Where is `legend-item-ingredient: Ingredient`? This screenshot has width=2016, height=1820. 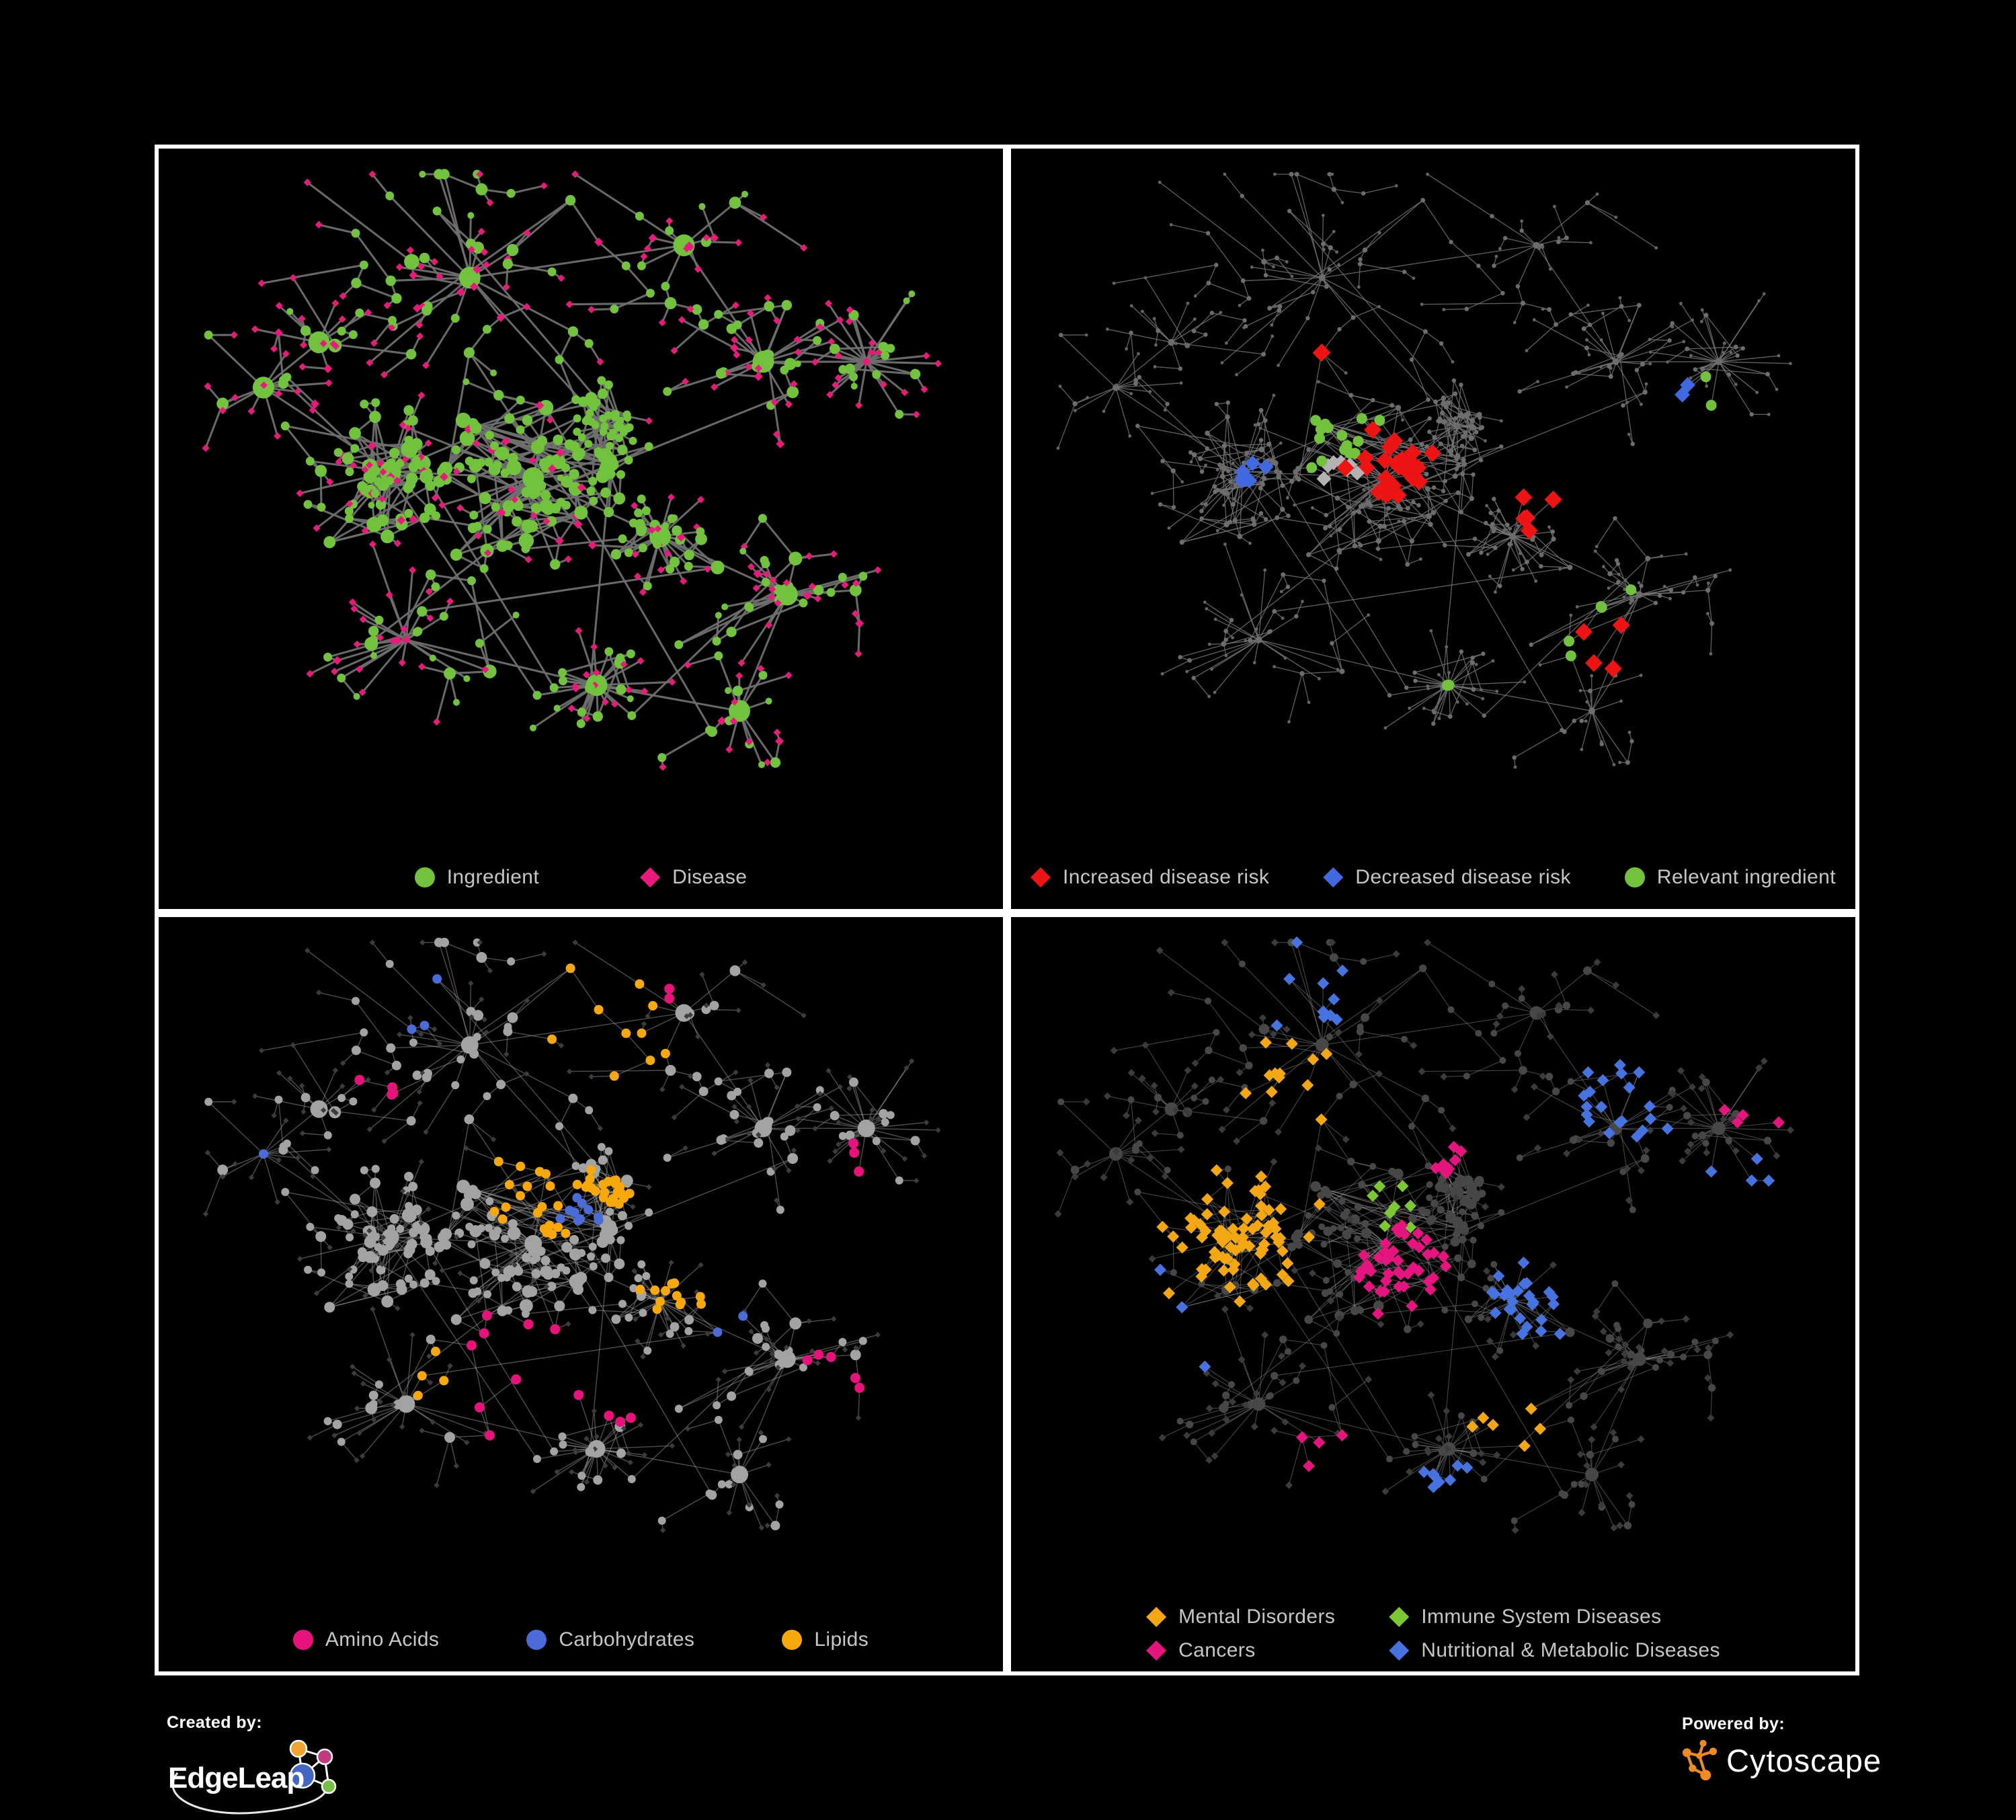 legend-item-ingredient: Ingredient is located at coordinates (477, 877).